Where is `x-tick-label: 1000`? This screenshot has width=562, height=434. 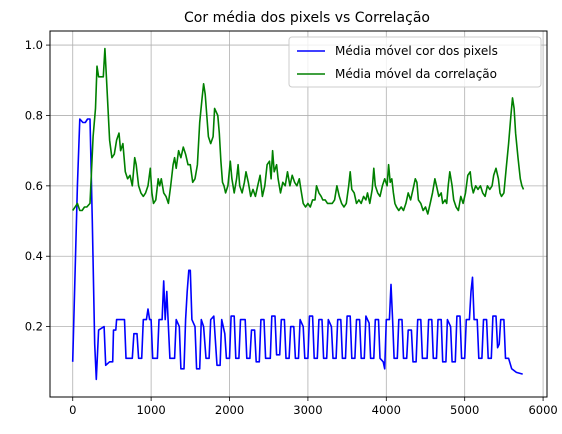 x-tick-label: 1000 is located at coordinates (150, 410).